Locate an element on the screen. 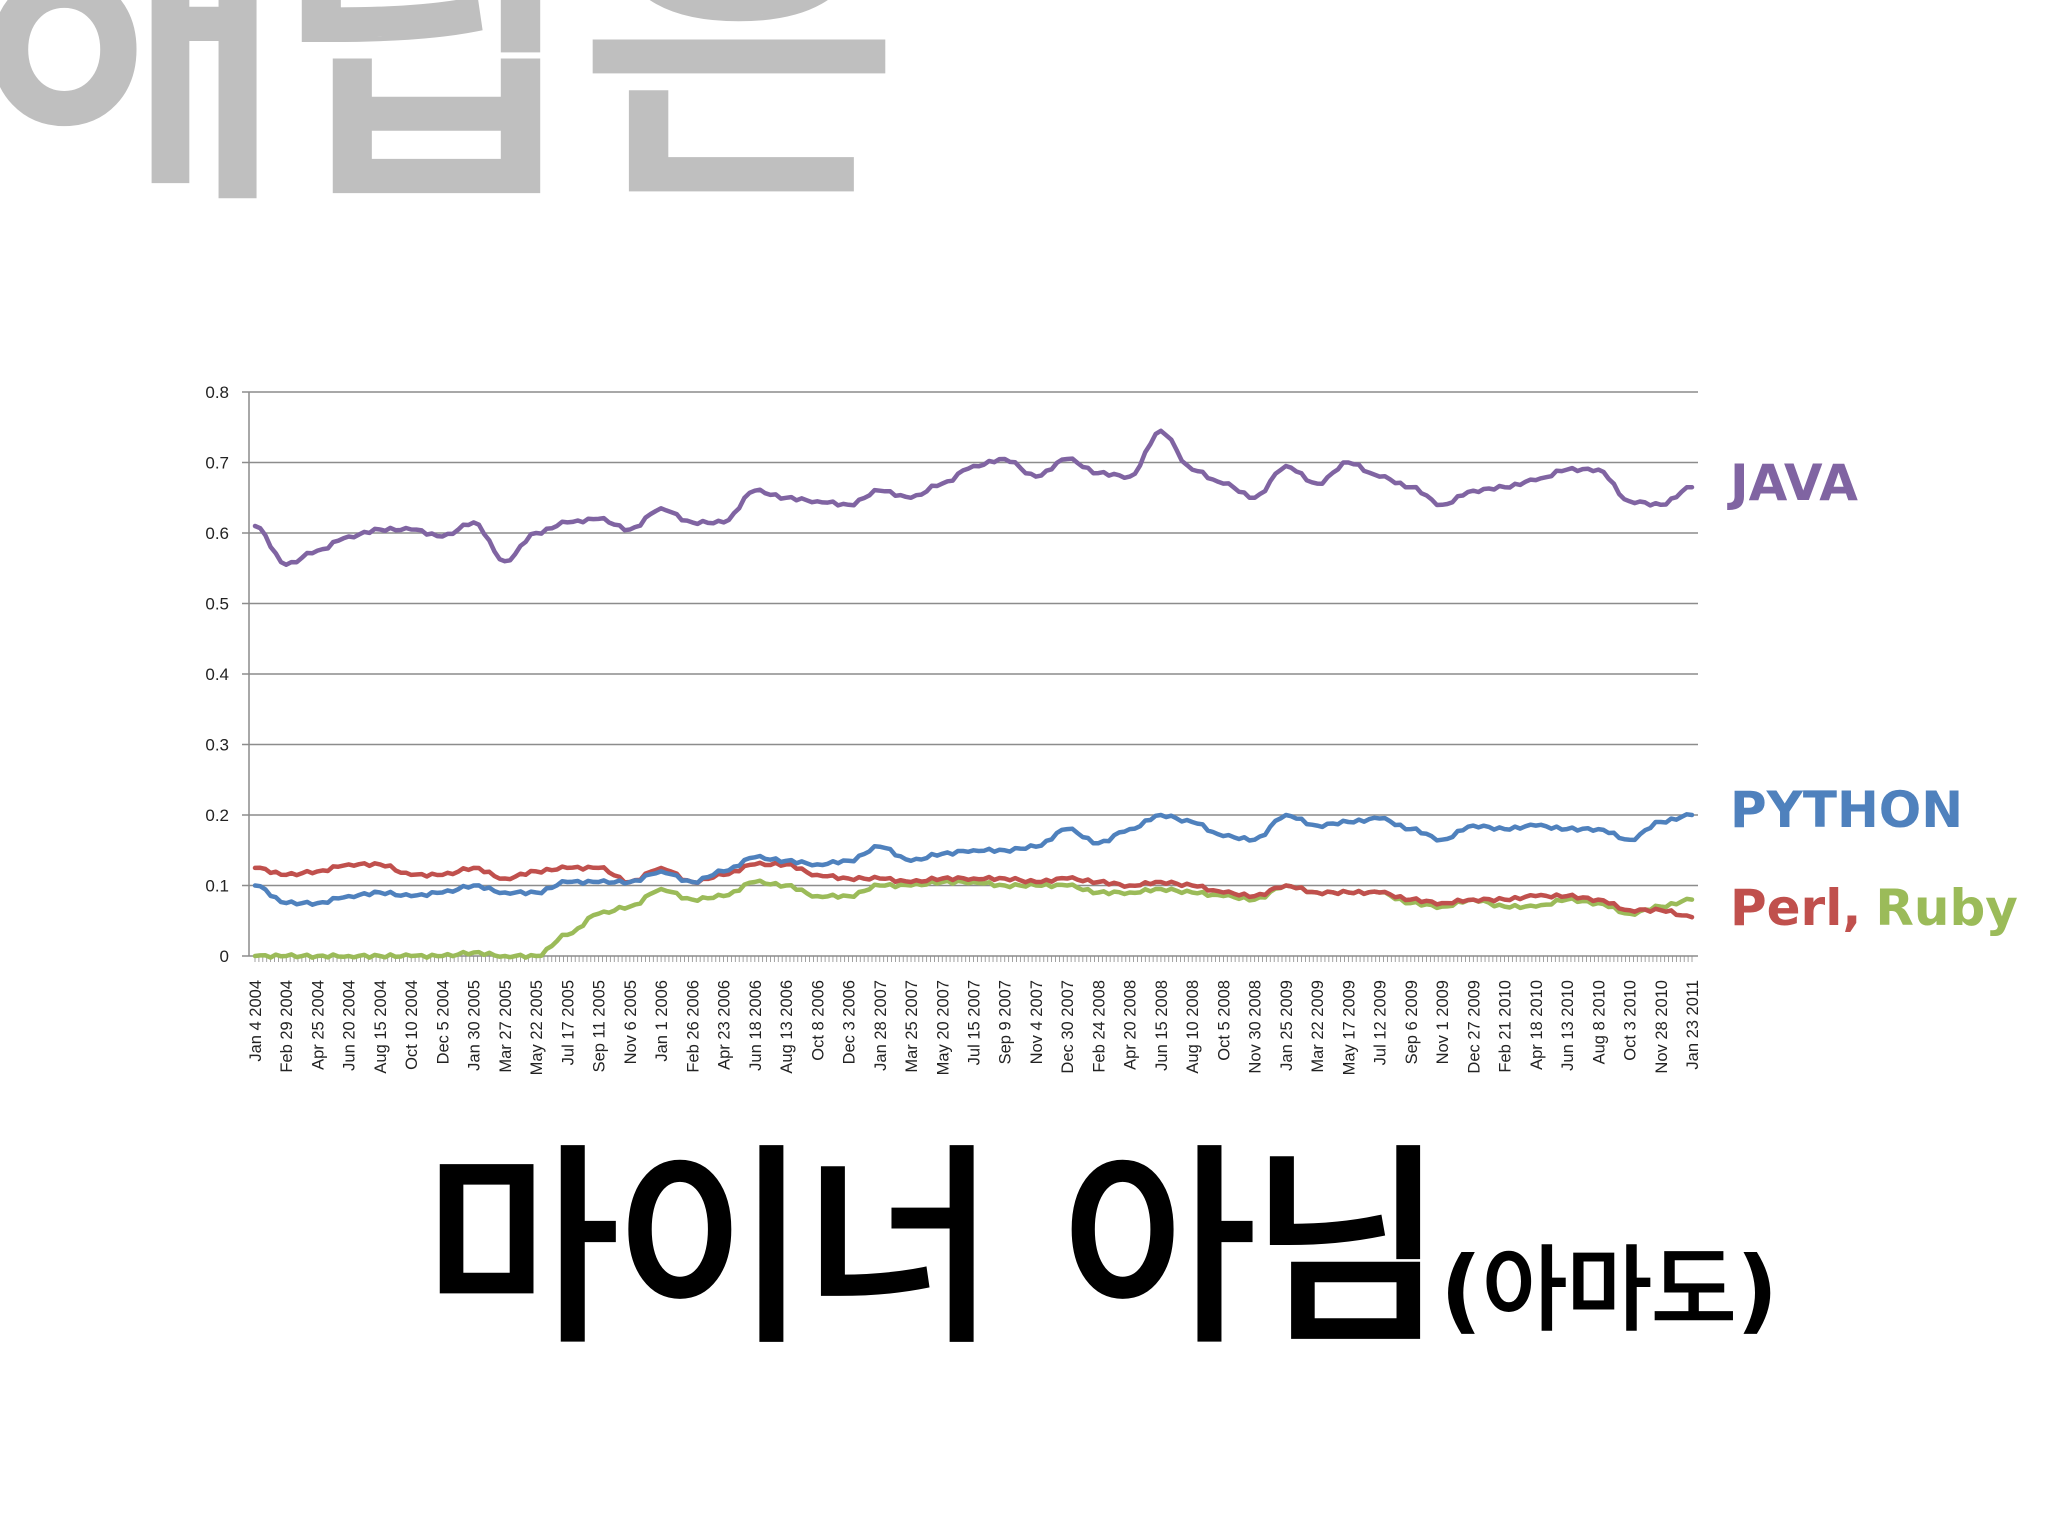  x-tick-label: Nov 30 2008 is located at coordinates (1256, 1027).